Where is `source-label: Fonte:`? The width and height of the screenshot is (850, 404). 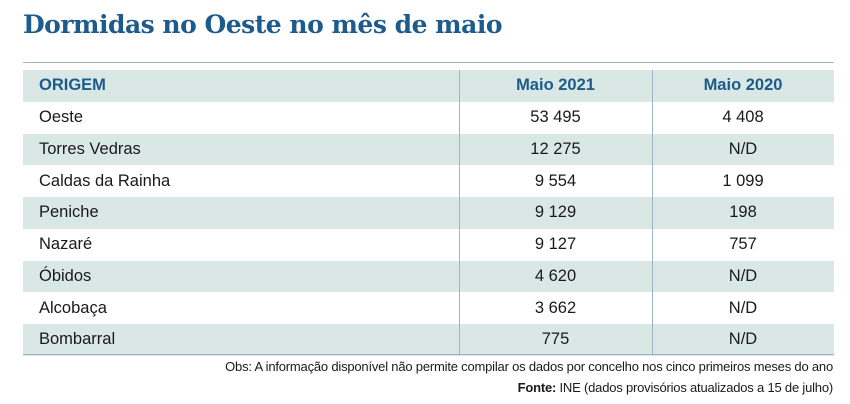
source-label: Fonte: is located at coordinates (537, 387).